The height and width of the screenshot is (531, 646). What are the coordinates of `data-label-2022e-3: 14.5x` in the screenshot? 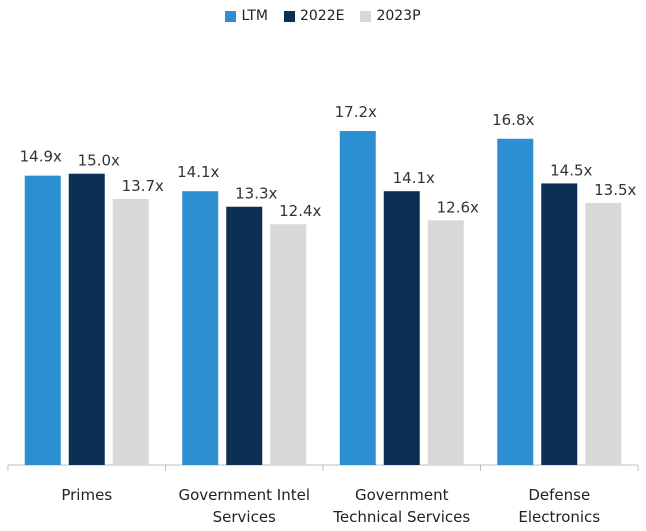 It's located at (571, 170).